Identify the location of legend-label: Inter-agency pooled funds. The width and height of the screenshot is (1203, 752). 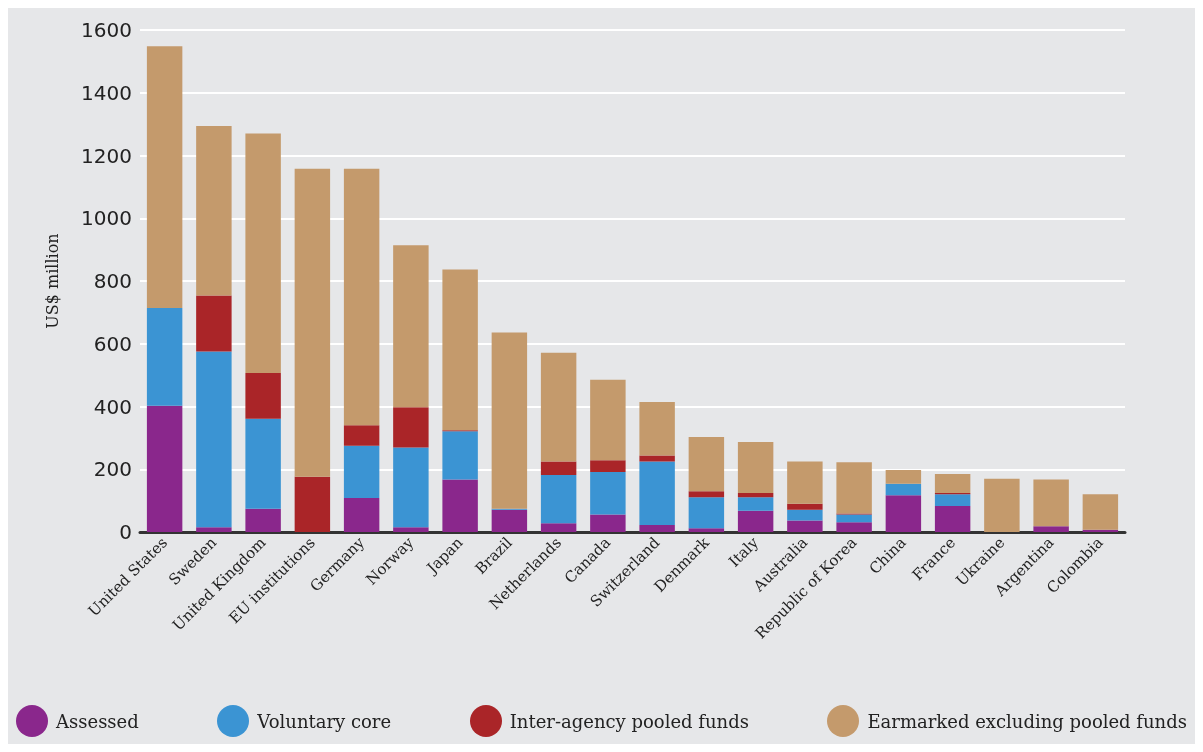
(629, 721).